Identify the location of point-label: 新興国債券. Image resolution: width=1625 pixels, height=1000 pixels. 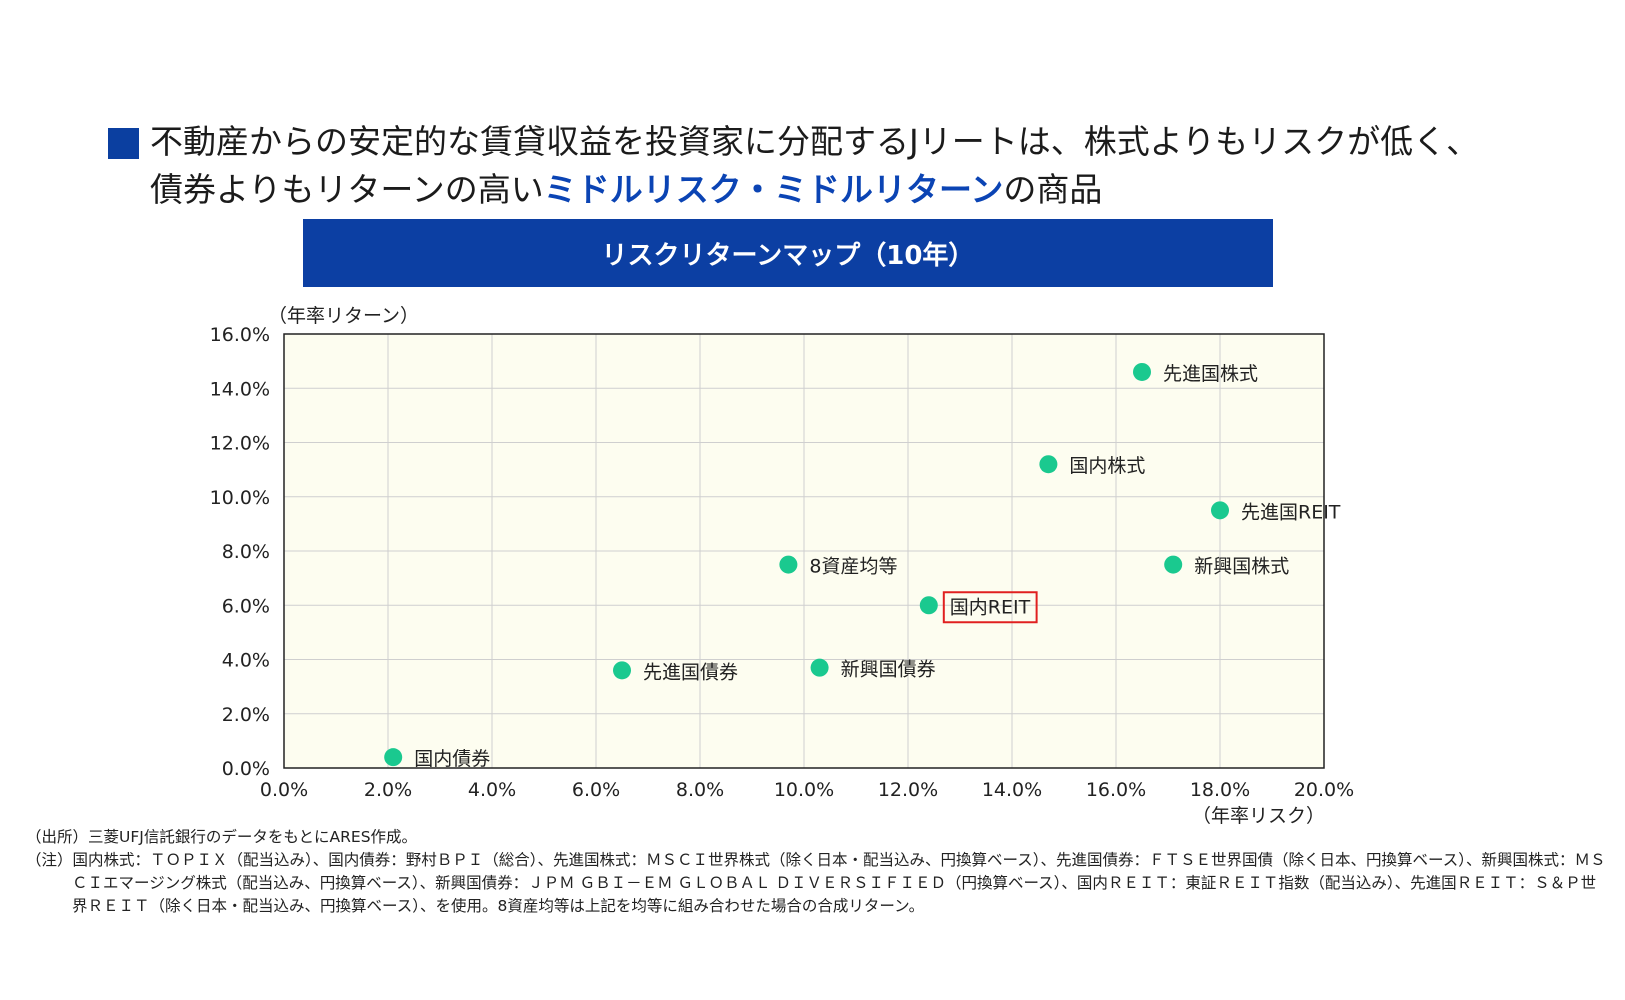
(888, 670).